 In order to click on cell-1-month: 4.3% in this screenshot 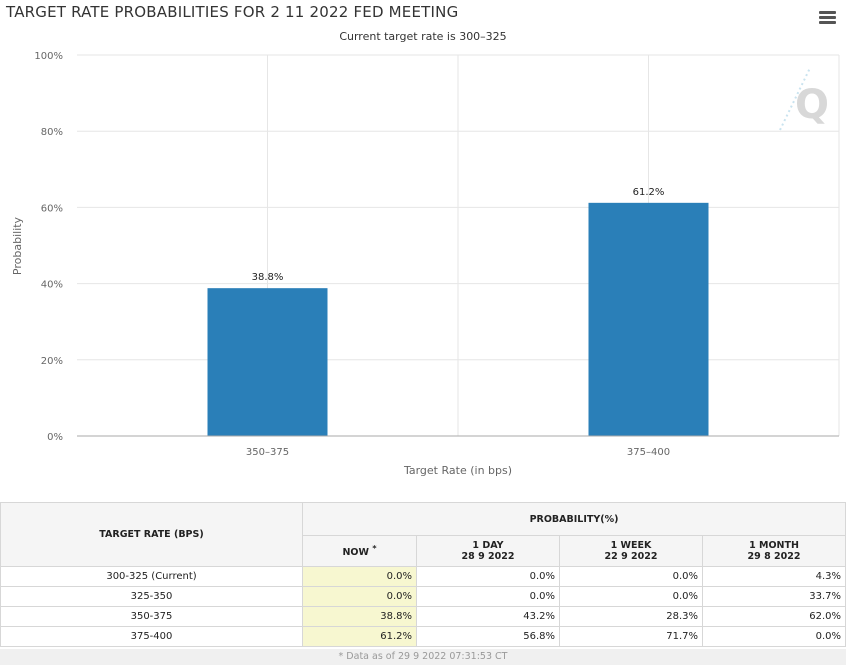, I will do `click(774, 576)`.